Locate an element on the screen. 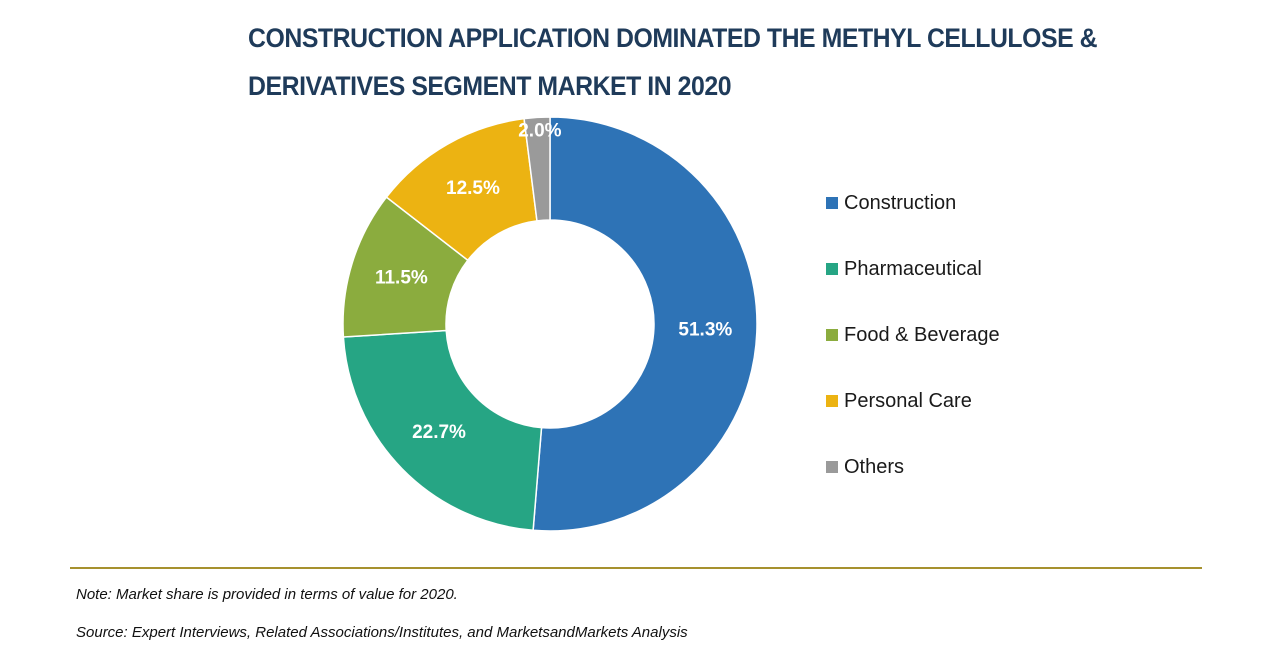 This screenshot has height=670, width=1280. legend-swatch-pharmaceutical is located at coordinates (832, 269).